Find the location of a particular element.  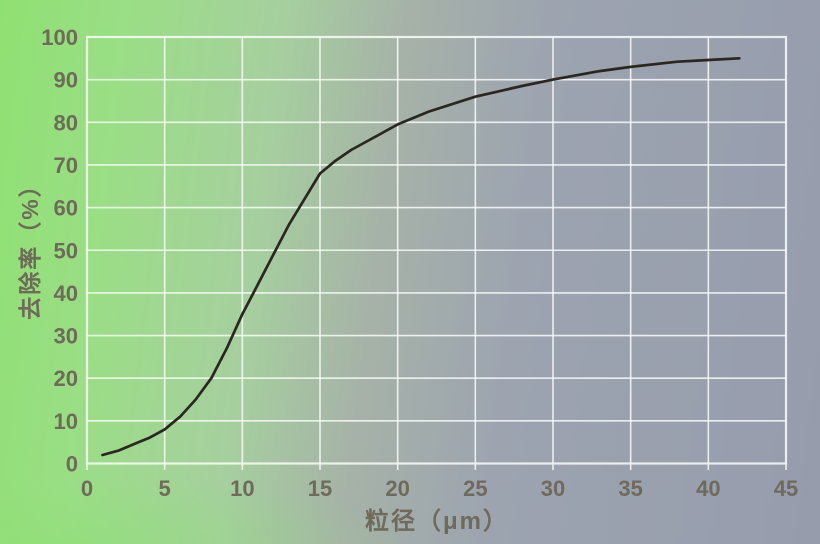

y-tick-label: 0 is located at coordinates (72, 464).